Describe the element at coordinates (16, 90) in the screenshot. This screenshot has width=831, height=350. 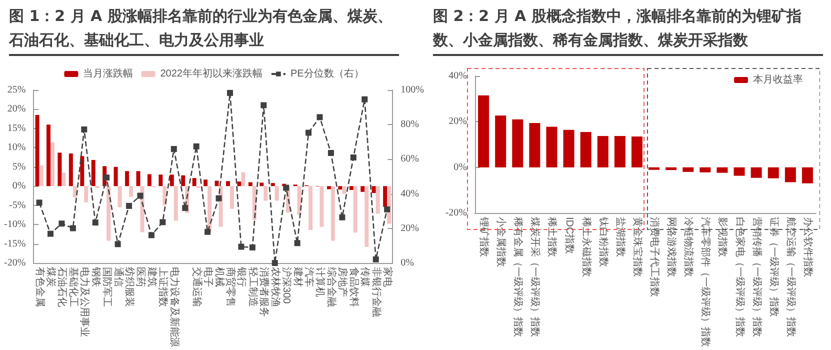
I see `y-tick-label: 25%` at that location.